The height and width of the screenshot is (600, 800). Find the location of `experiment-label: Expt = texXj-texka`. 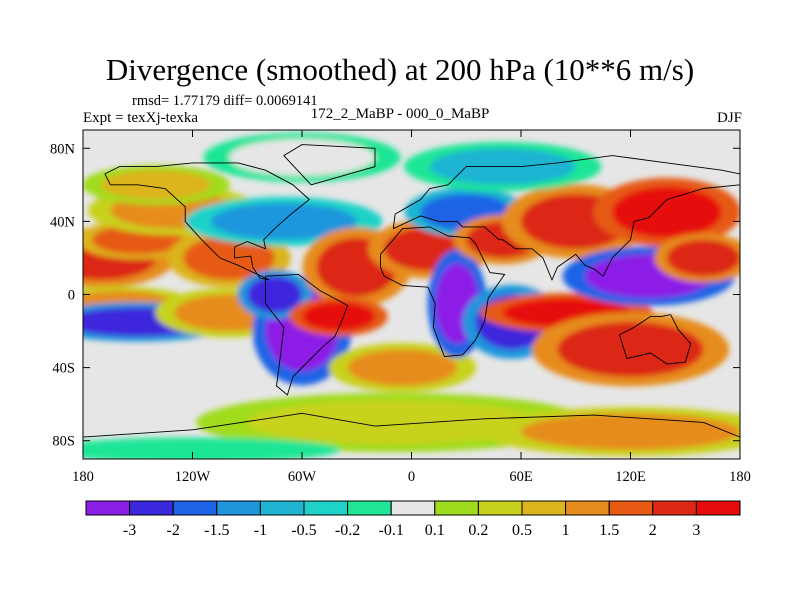

experiment-label: Expt = texXj-texka is located at coordinates (141, 118).